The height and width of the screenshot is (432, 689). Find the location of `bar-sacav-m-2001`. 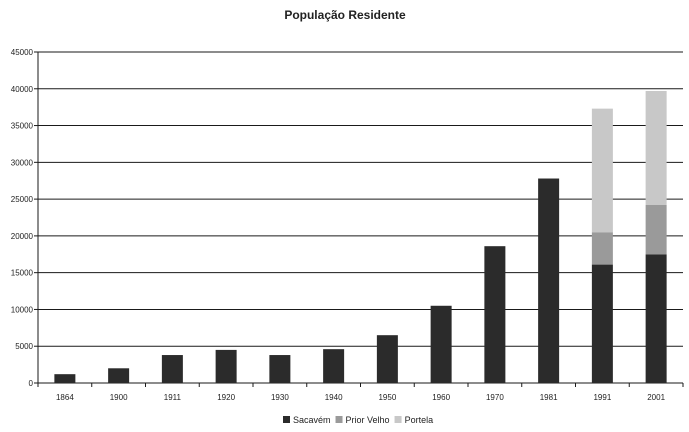

bar-sacav-m-2001 is located at coordinates (656, 318).